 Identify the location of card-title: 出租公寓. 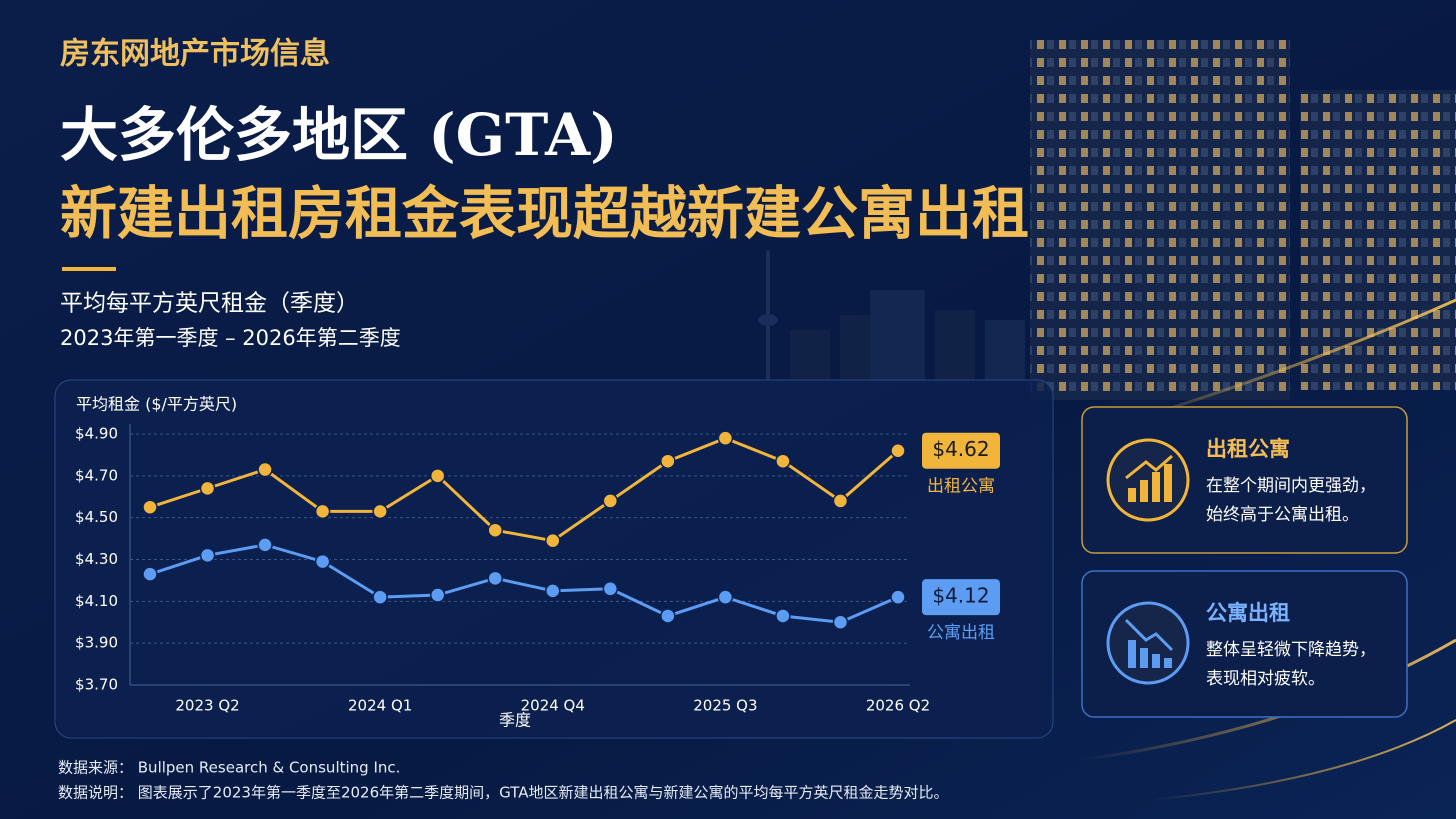
(1248, 449).